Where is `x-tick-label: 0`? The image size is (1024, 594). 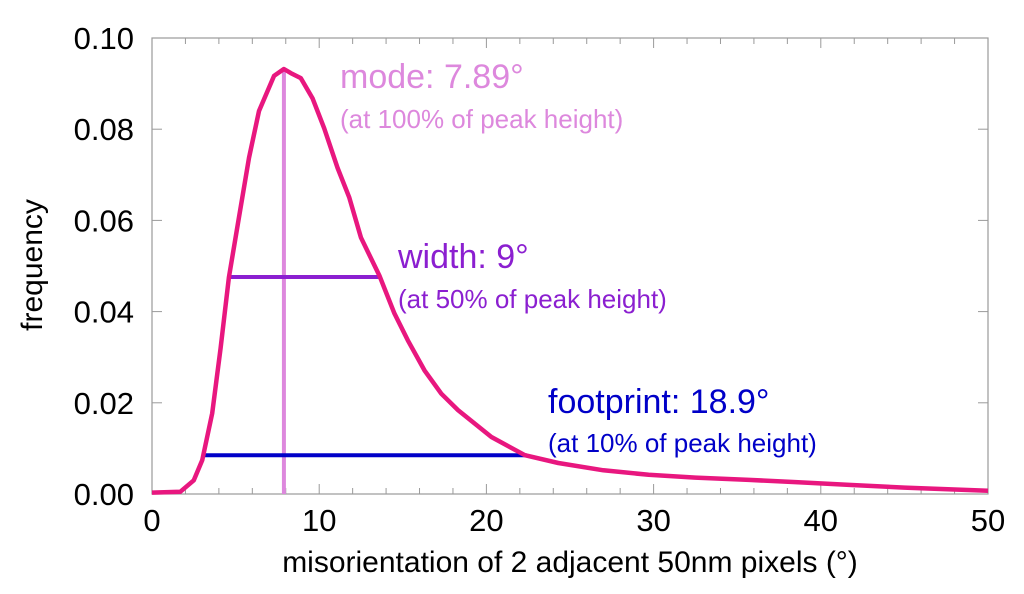
x-tick-label: 0 is located at coordinates (151, 520).